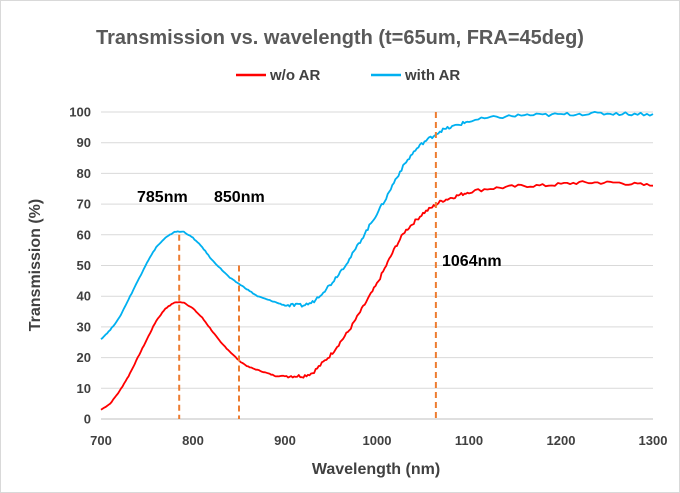 The image size is (680, 493). Describe the element at coordinates (348, 75) in the screenshot. I see `legend: w/o AR with AR` at that location.